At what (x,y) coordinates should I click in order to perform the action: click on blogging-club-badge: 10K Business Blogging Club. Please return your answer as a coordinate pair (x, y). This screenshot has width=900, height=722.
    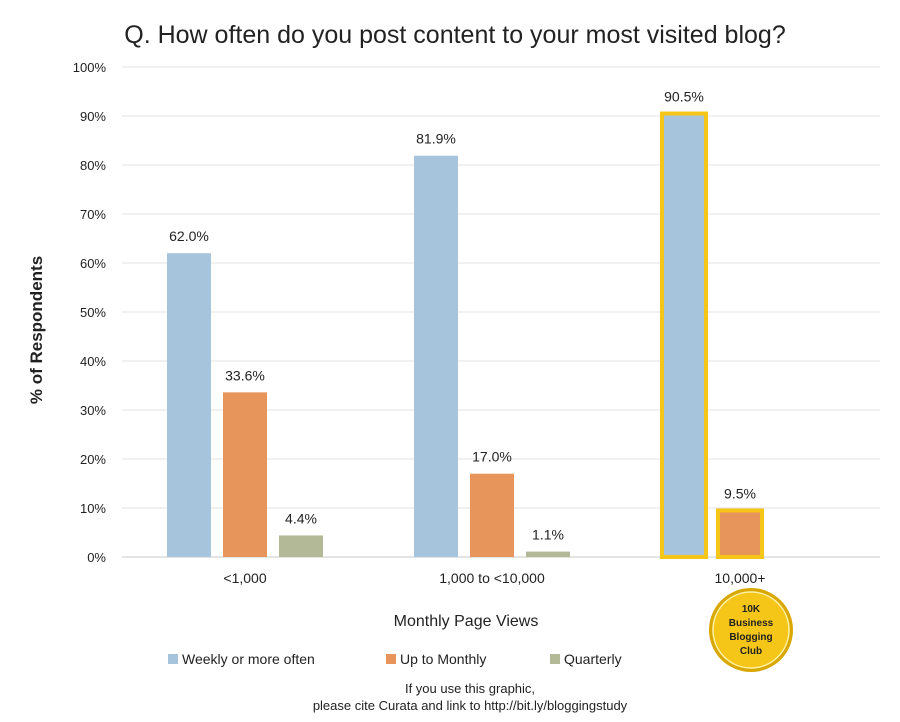
    Looking at the image, I should click on (751, 630).